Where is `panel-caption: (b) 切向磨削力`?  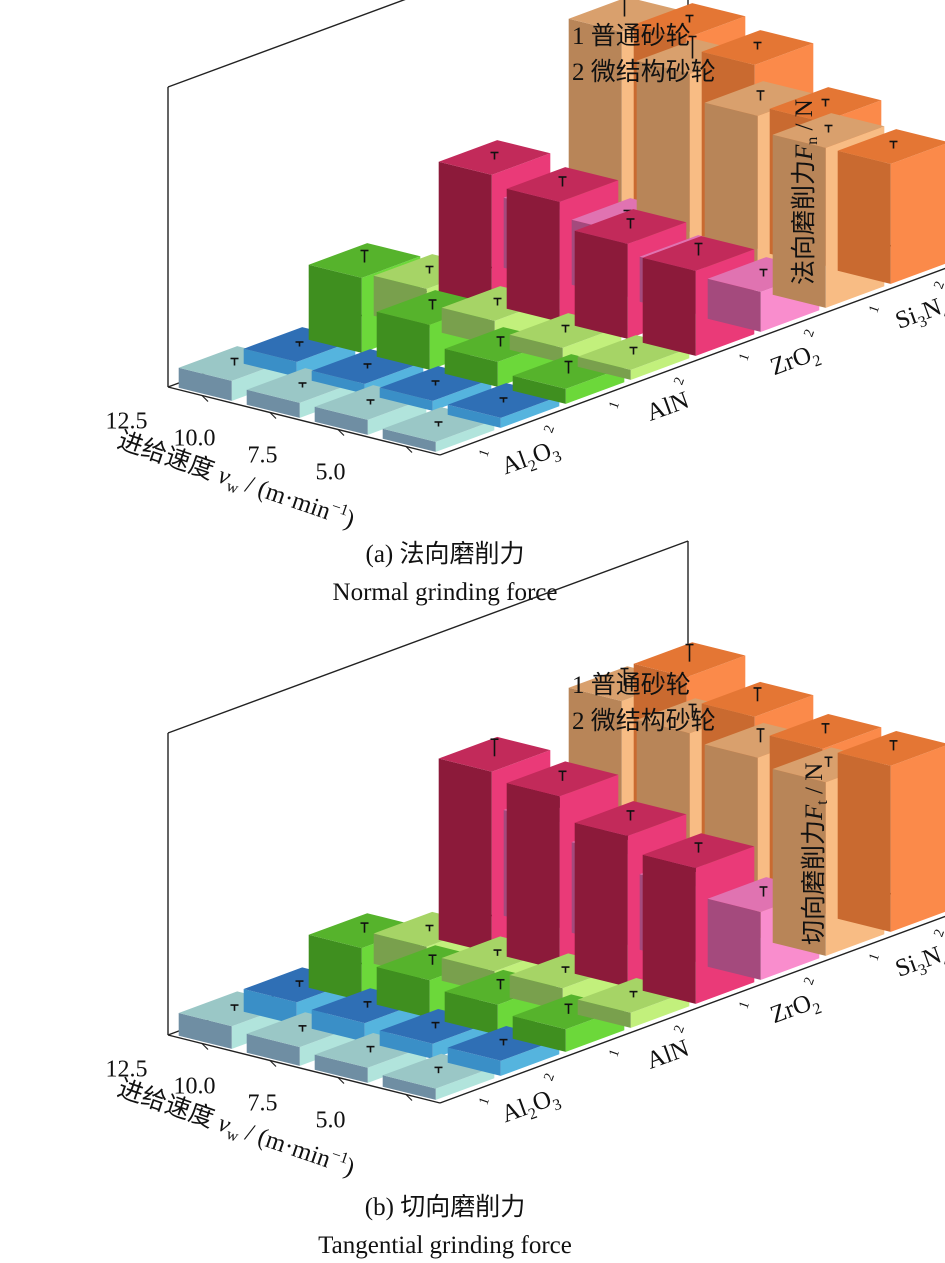
panel-caption: (b) 切向磨削力 is located at coordinates (445, 1207).